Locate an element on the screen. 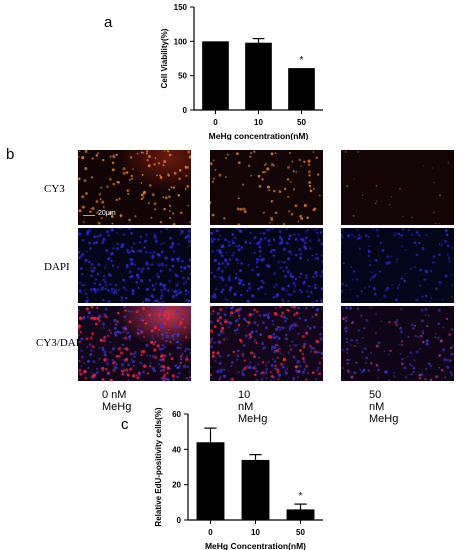 This screenshot has width=459, height=550. scale-bar is located at coordinates (89, 215).